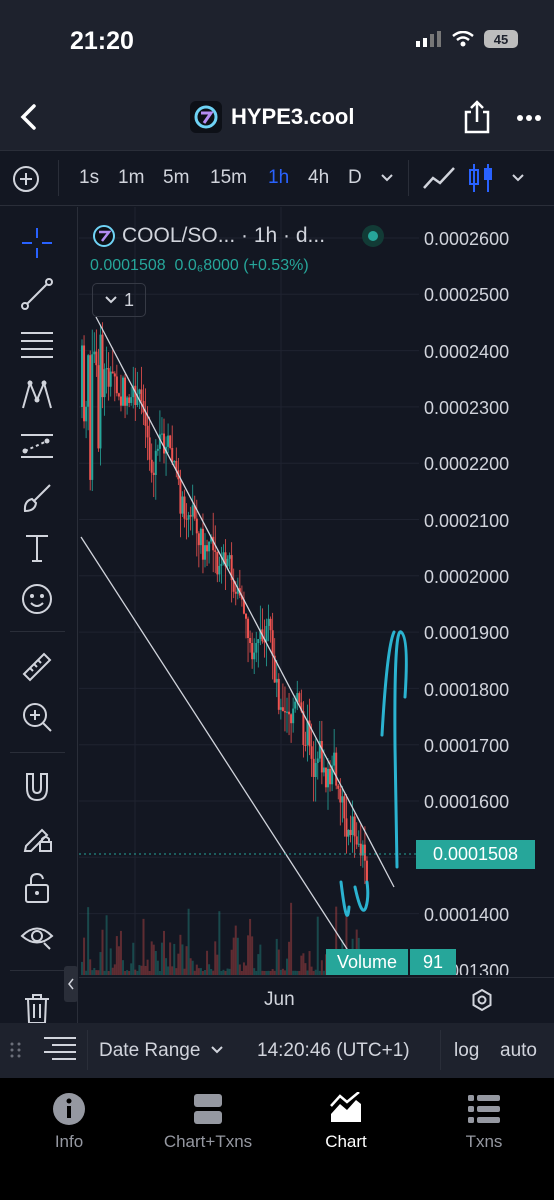 The image size is (554, 1200). What do you see at coordinates (37, 446) in the screenshot?
I see `forecast-icon` at bounding box center [37, 446].